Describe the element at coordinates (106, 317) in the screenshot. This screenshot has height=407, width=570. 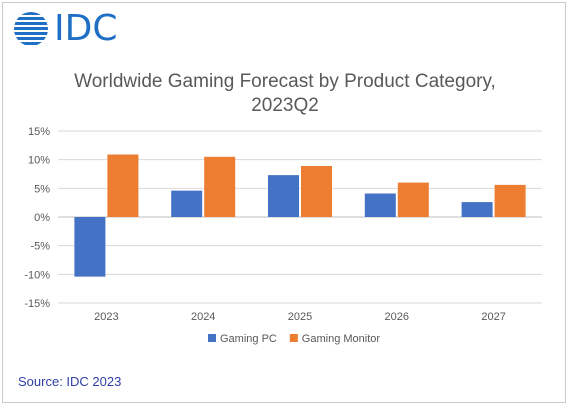
I see `x-tick-label: 2023` at that location.